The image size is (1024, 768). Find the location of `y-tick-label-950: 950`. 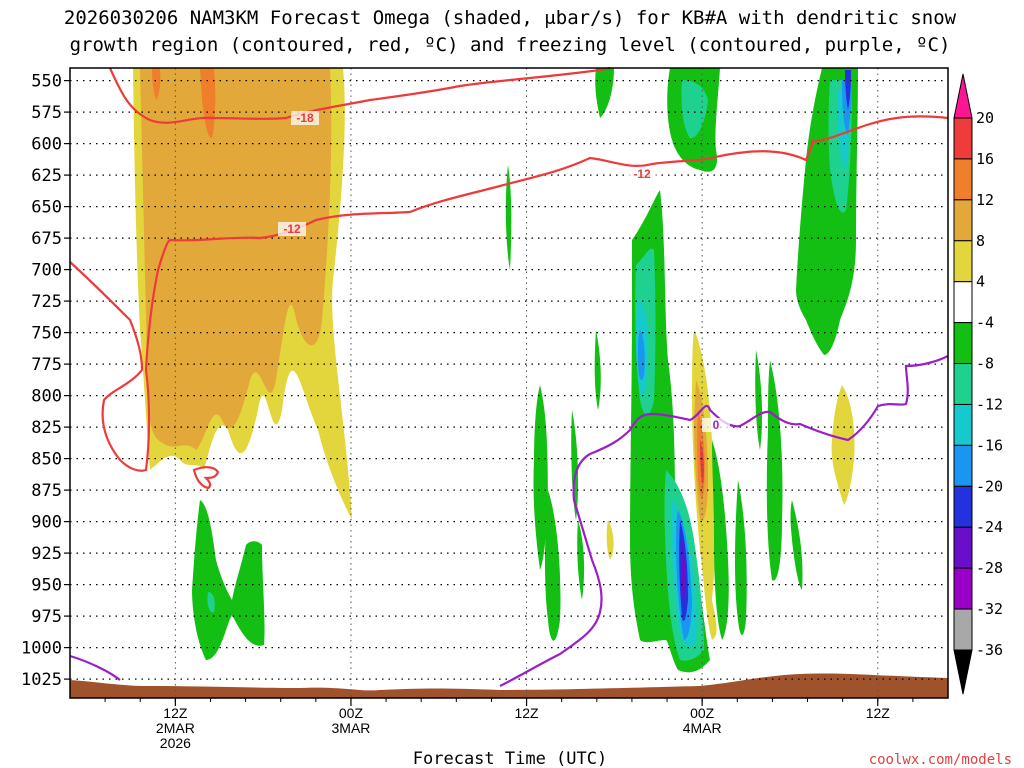

y-tick-label-950: 950 is located at coordinates (46, 586).